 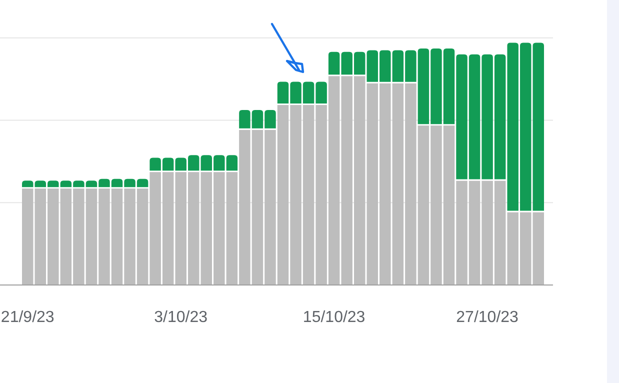 What do you see at coordinates (334, 317) in the screenshot?
I see `x-tick-label: 15/10/23` at bounding box center [334, 317].